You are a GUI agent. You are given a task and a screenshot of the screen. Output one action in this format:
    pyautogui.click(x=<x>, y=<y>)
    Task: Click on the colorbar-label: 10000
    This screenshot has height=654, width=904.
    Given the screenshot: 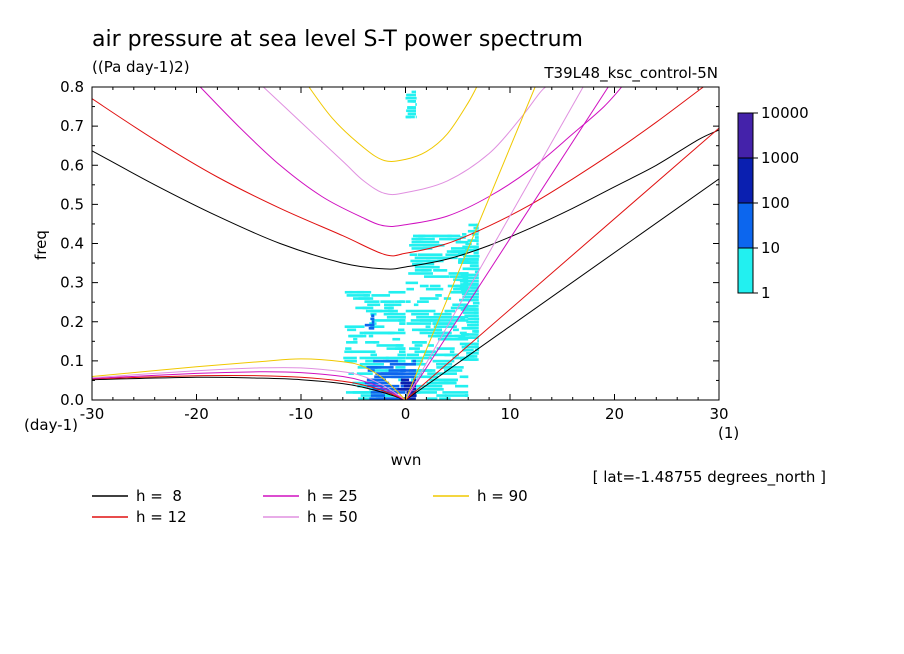 What is the action you would take?
    pyautogui.click(x=785, y=113)
    